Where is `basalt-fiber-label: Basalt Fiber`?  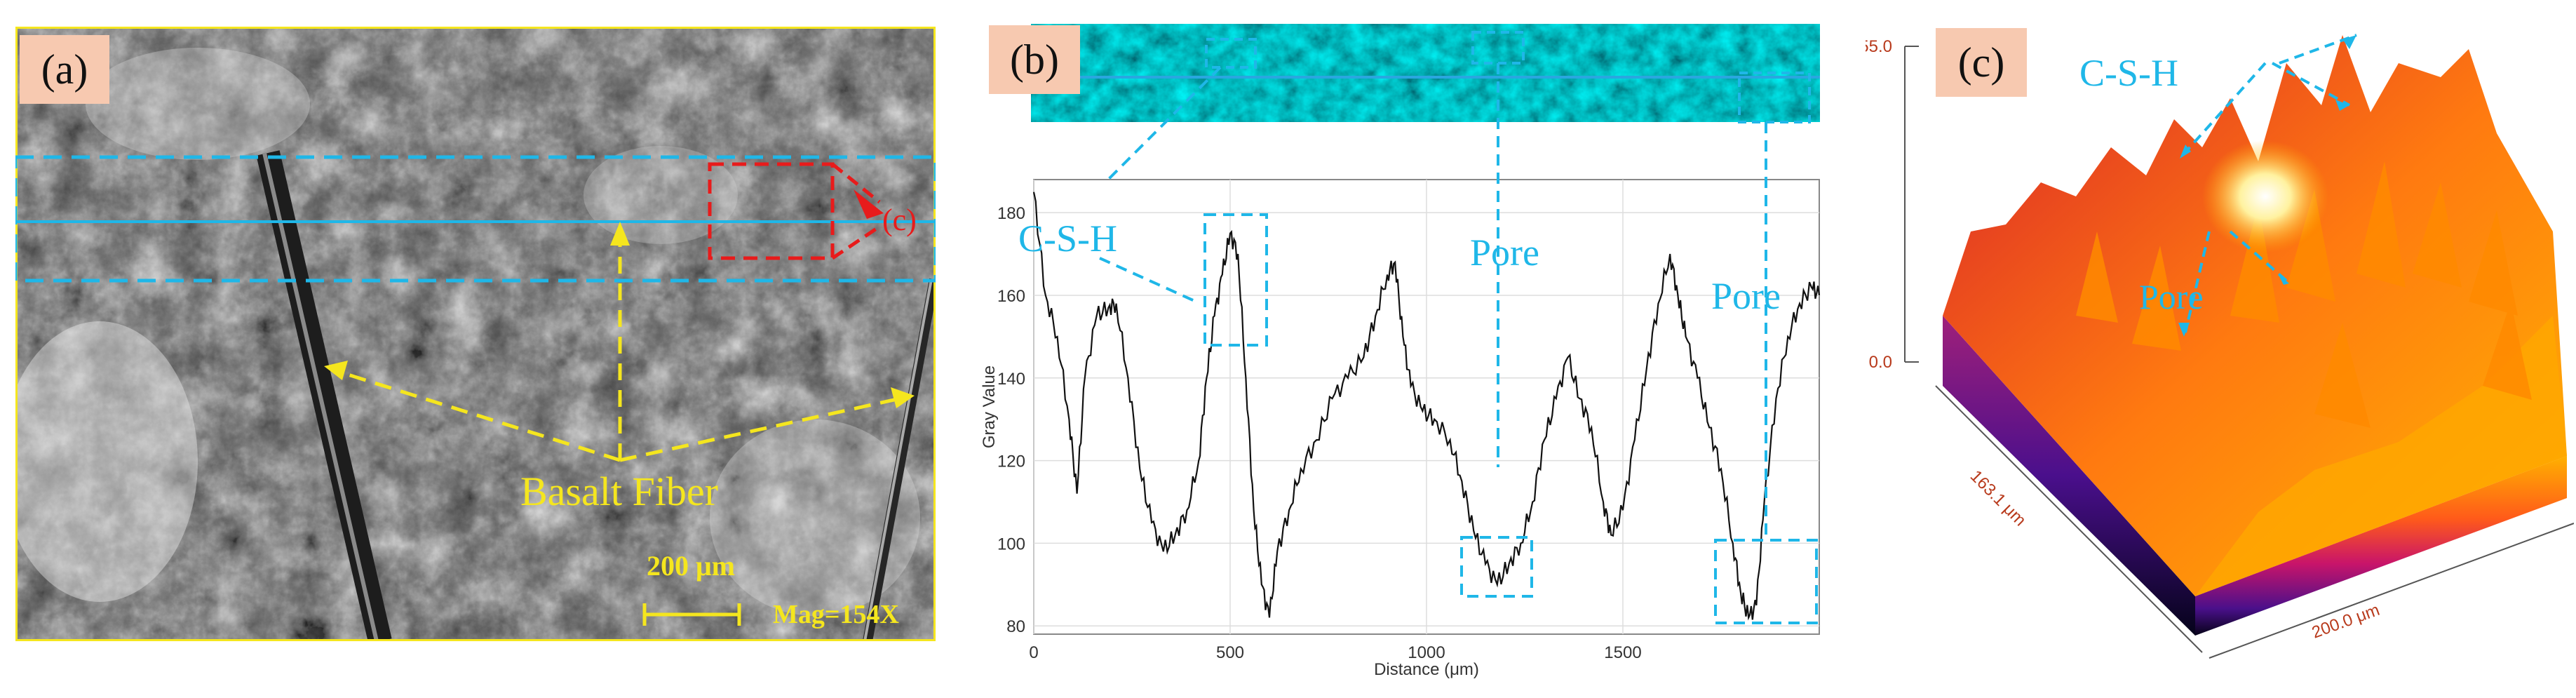
basalt-fiber-label: Basalt Fiber is located at coordinates (619, 491).